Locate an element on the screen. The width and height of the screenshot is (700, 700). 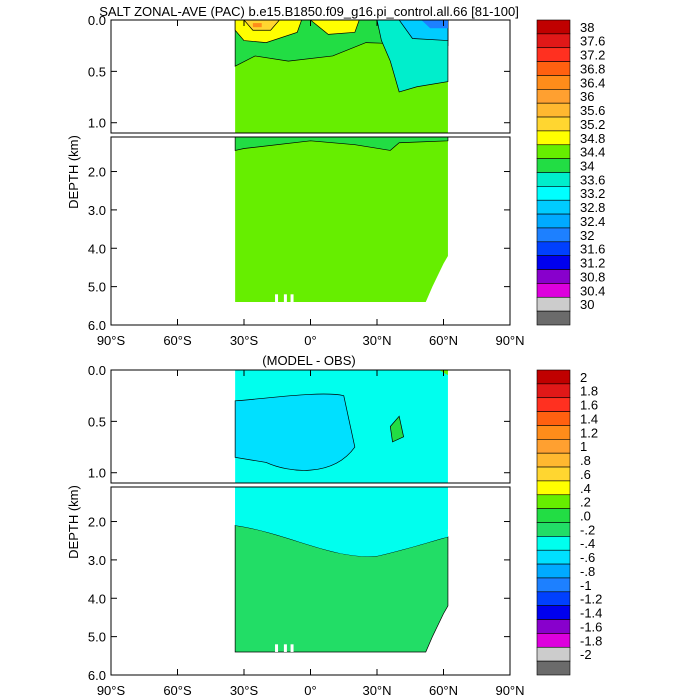
colorbar-label: 34 is located at coordinates (587, 166).